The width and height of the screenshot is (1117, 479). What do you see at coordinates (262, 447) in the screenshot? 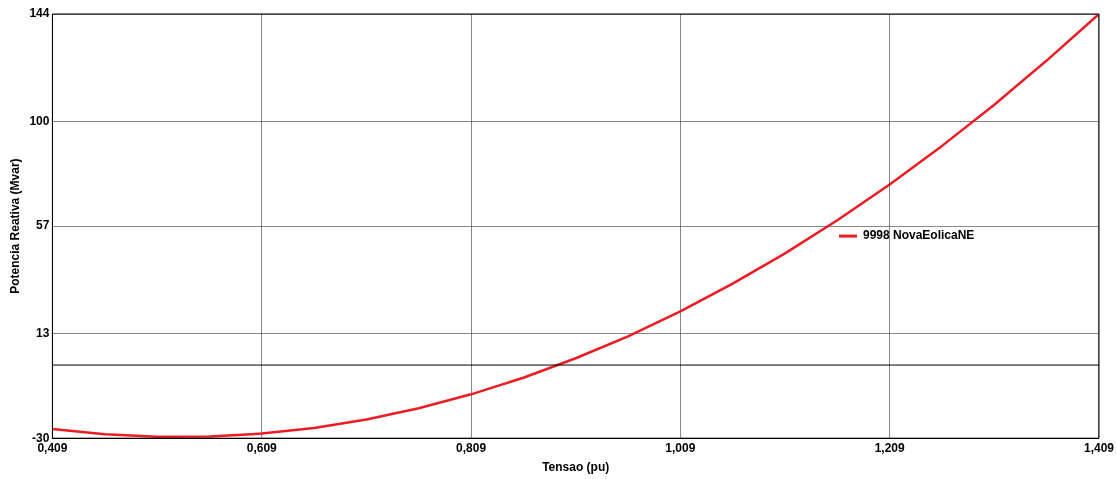
I see `x-tick-label: 0,609` at bounding box center [262, 447].